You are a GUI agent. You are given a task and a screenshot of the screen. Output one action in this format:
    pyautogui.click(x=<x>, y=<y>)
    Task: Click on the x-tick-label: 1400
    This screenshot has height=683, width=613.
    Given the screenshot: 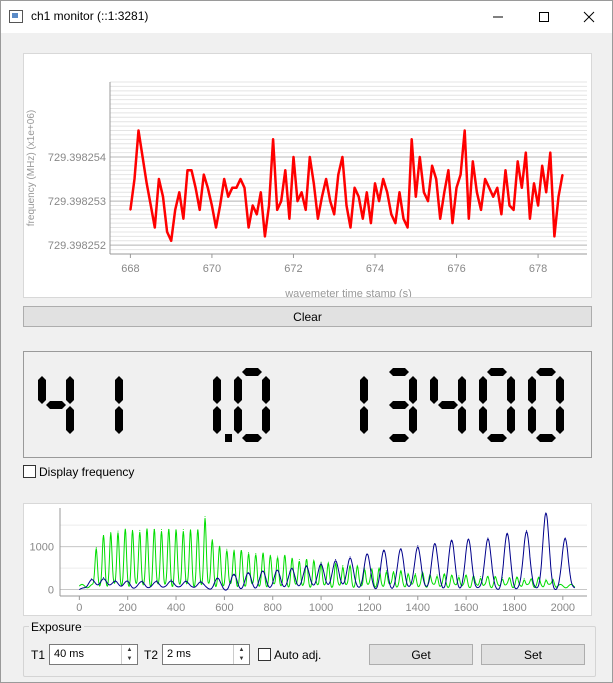 What is the action you would take?
    pyautogui.click(x=418, y=608)
    